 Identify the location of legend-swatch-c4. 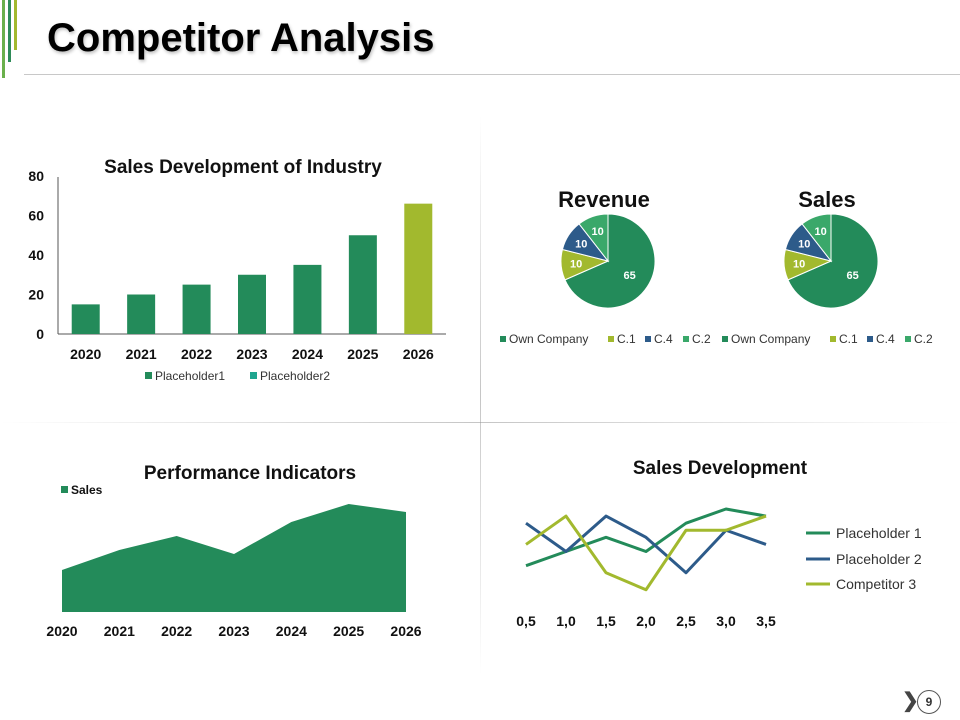
(648, 339).